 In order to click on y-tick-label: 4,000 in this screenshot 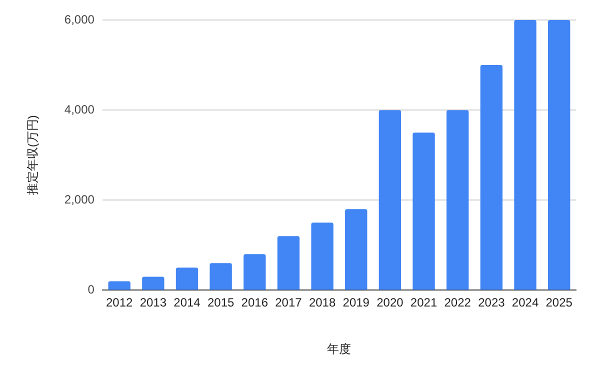, I will do `click(79, 109)`.